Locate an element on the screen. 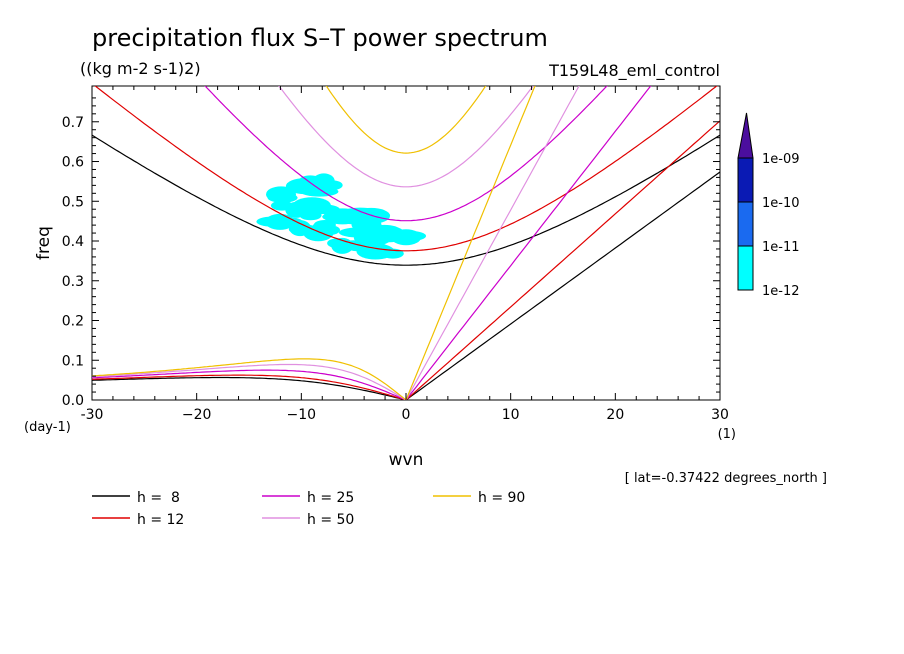 Image resolution: width=904 pixels, height=654 pixels. x-tick-label: 10 is located at coordinates (511, 415).